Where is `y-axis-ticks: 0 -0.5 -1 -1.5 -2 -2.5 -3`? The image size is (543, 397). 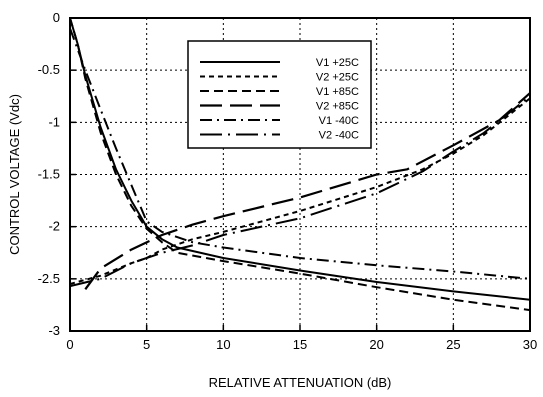 y-axis-ticks: 0 -0.5 -1 -1.5 -2 -2.5 -3 is located at coordinates (57, 174).